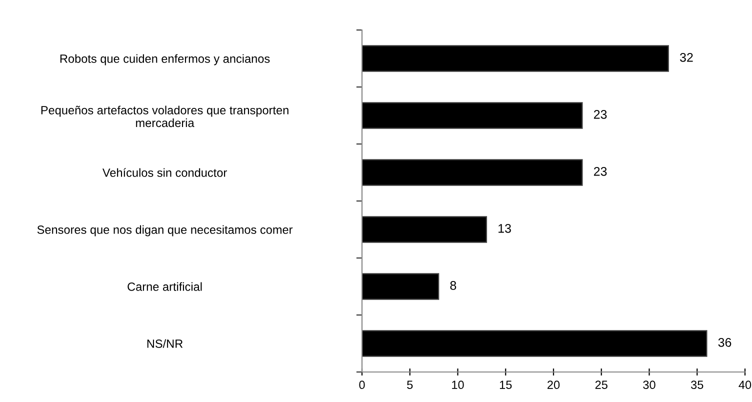 This screenshot has height=402, width=752. What do you see at coordinates (165, 343) in the screenshot?
I see `y-tick-label: NS/NR` at bounding box center [165, 343].